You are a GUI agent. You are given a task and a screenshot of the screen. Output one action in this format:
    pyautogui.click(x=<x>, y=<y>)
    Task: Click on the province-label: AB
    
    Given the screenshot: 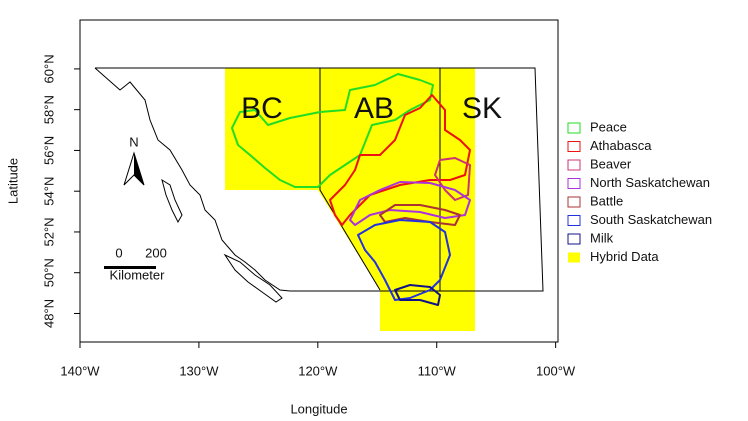 What is the action you would take?
    pyautogui.click(x=374, y=108)
    